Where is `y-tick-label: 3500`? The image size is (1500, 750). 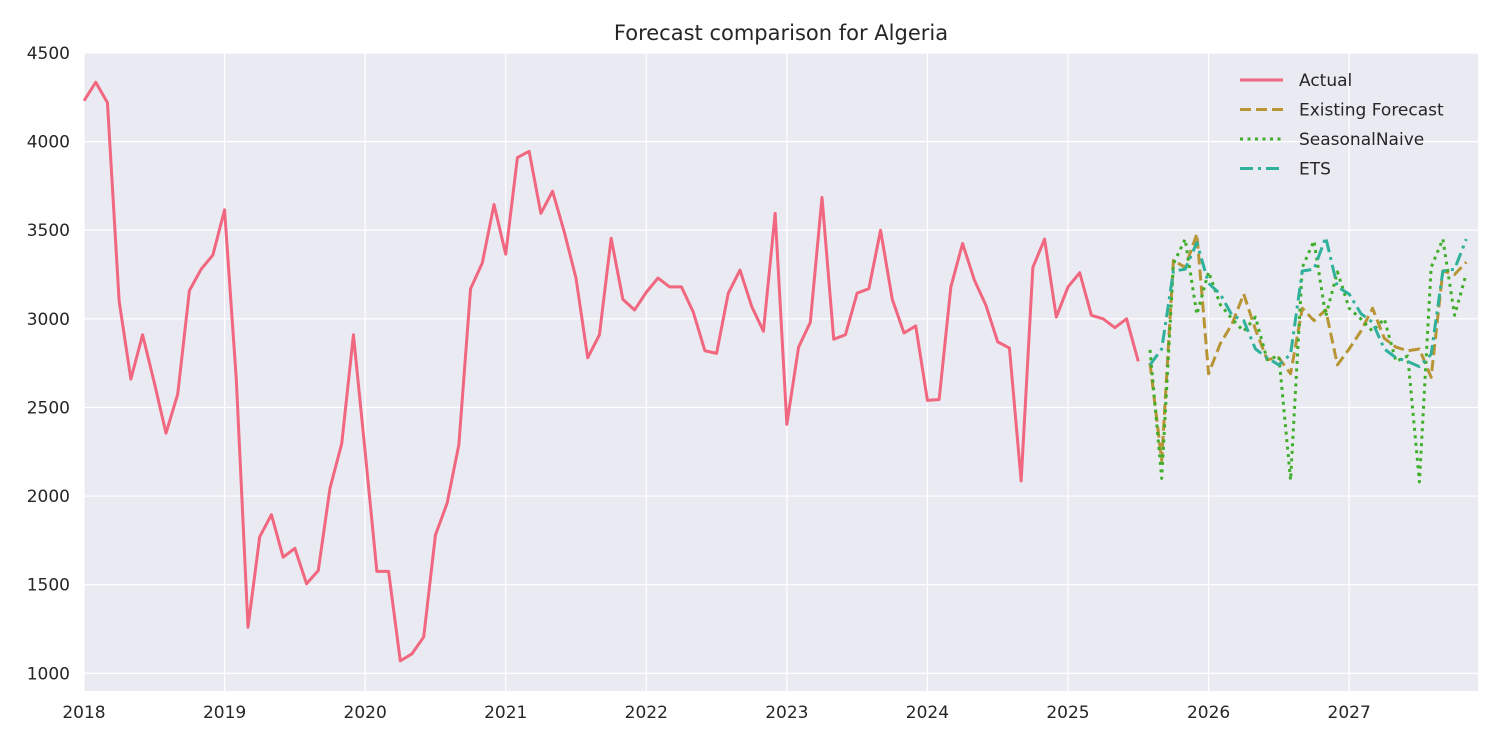
y-tick-label: 3500 is located at coordinates (48, 231).